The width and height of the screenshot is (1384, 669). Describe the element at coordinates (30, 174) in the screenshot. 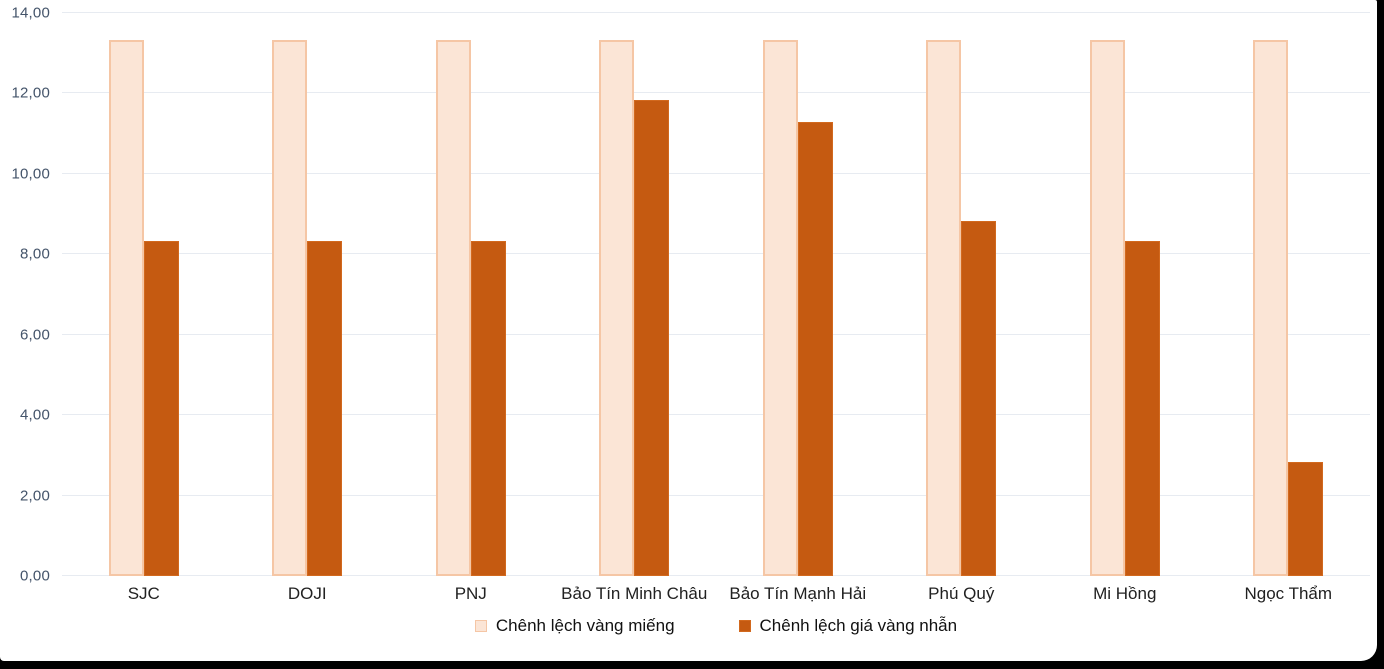

I see `y-tick-label: 10,00` at that location.